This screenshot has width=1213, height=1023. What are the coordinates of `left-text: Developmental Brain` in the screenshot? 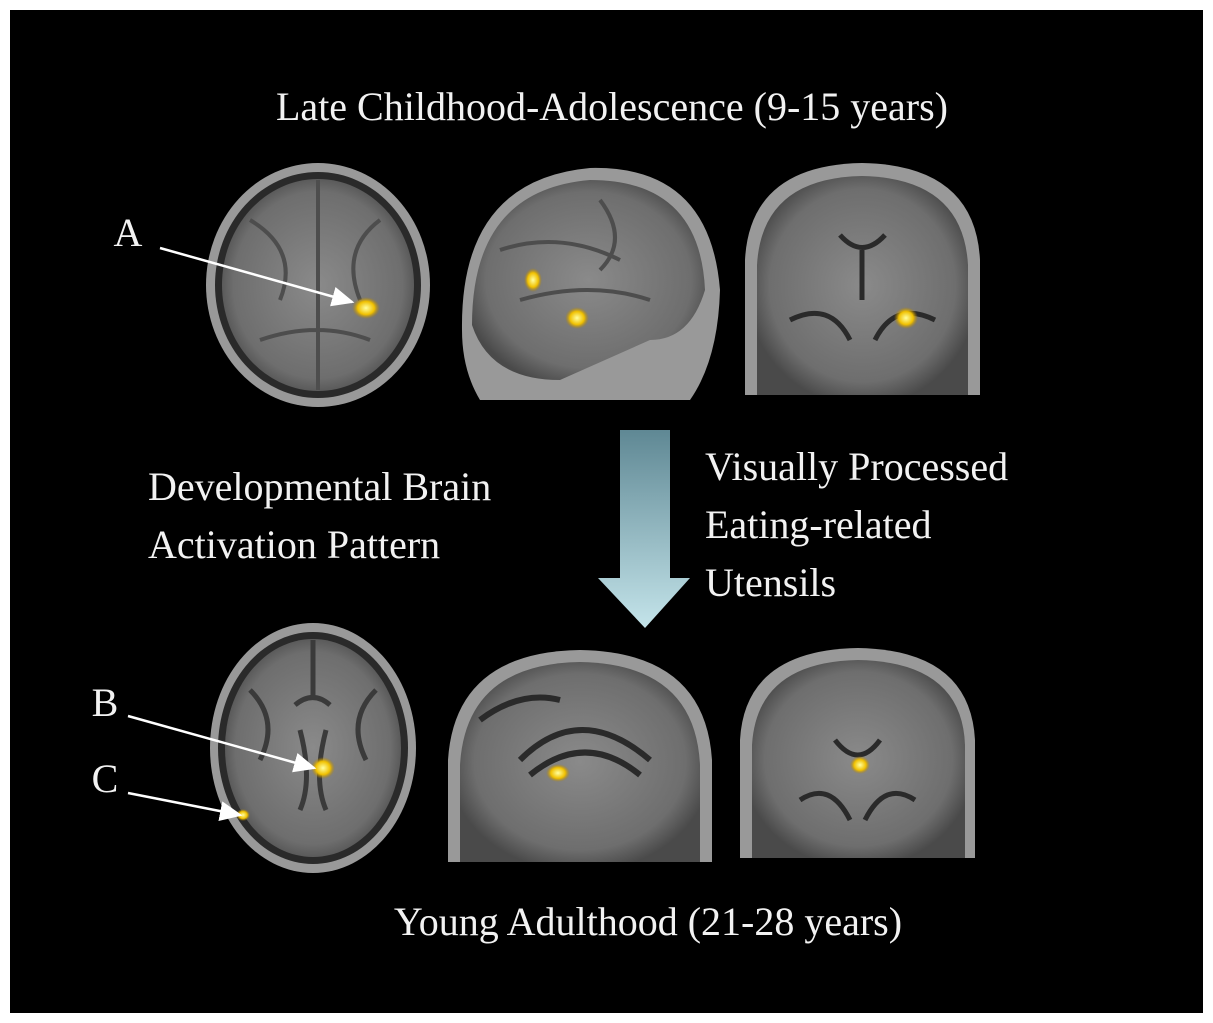 It's located at (319, 486).